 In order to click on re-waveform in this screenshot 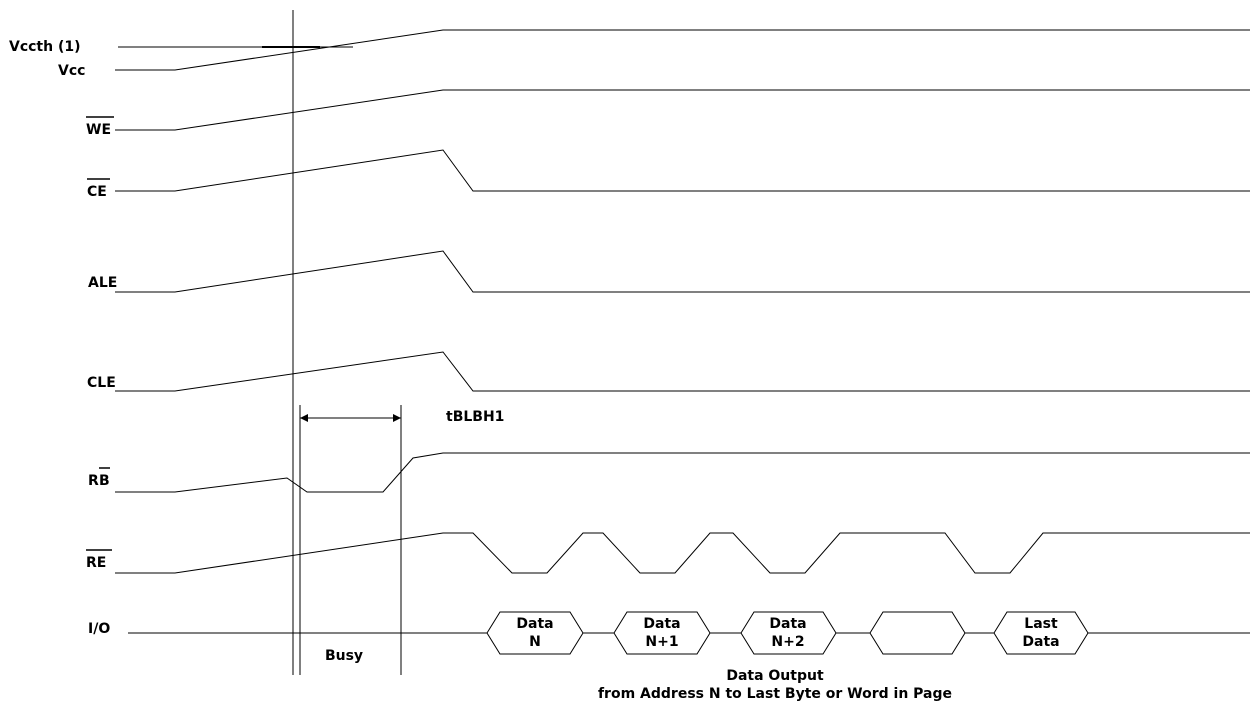, I will do `click(682, 553)`.